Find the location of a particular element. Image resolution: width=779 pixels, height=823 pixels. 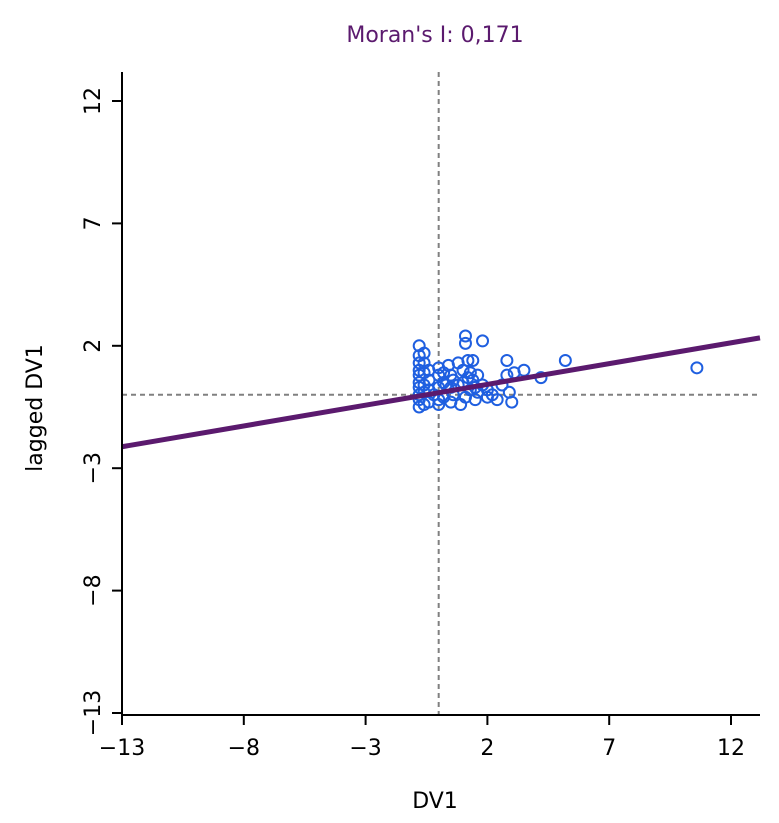

y-axis-ticks: −13 −8 −3 2 7 12 is located at coordinates (101, 411).